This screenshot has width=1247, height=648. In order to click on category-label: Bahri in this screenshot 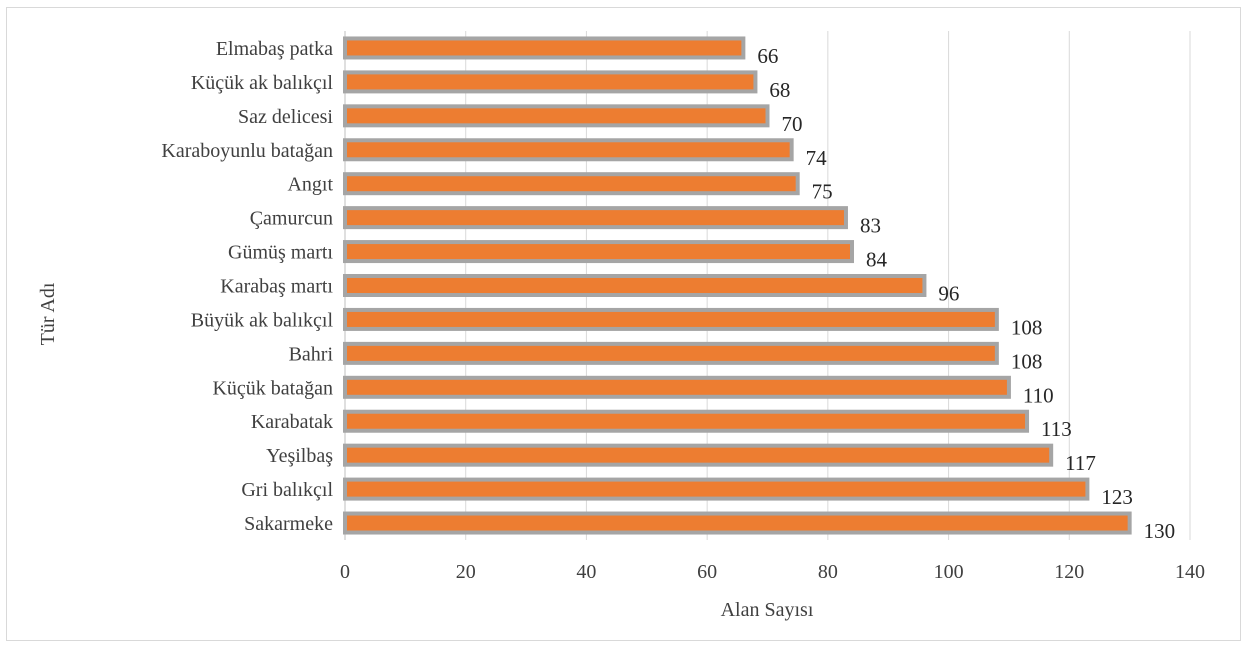, I will do `click(311, 354)`.